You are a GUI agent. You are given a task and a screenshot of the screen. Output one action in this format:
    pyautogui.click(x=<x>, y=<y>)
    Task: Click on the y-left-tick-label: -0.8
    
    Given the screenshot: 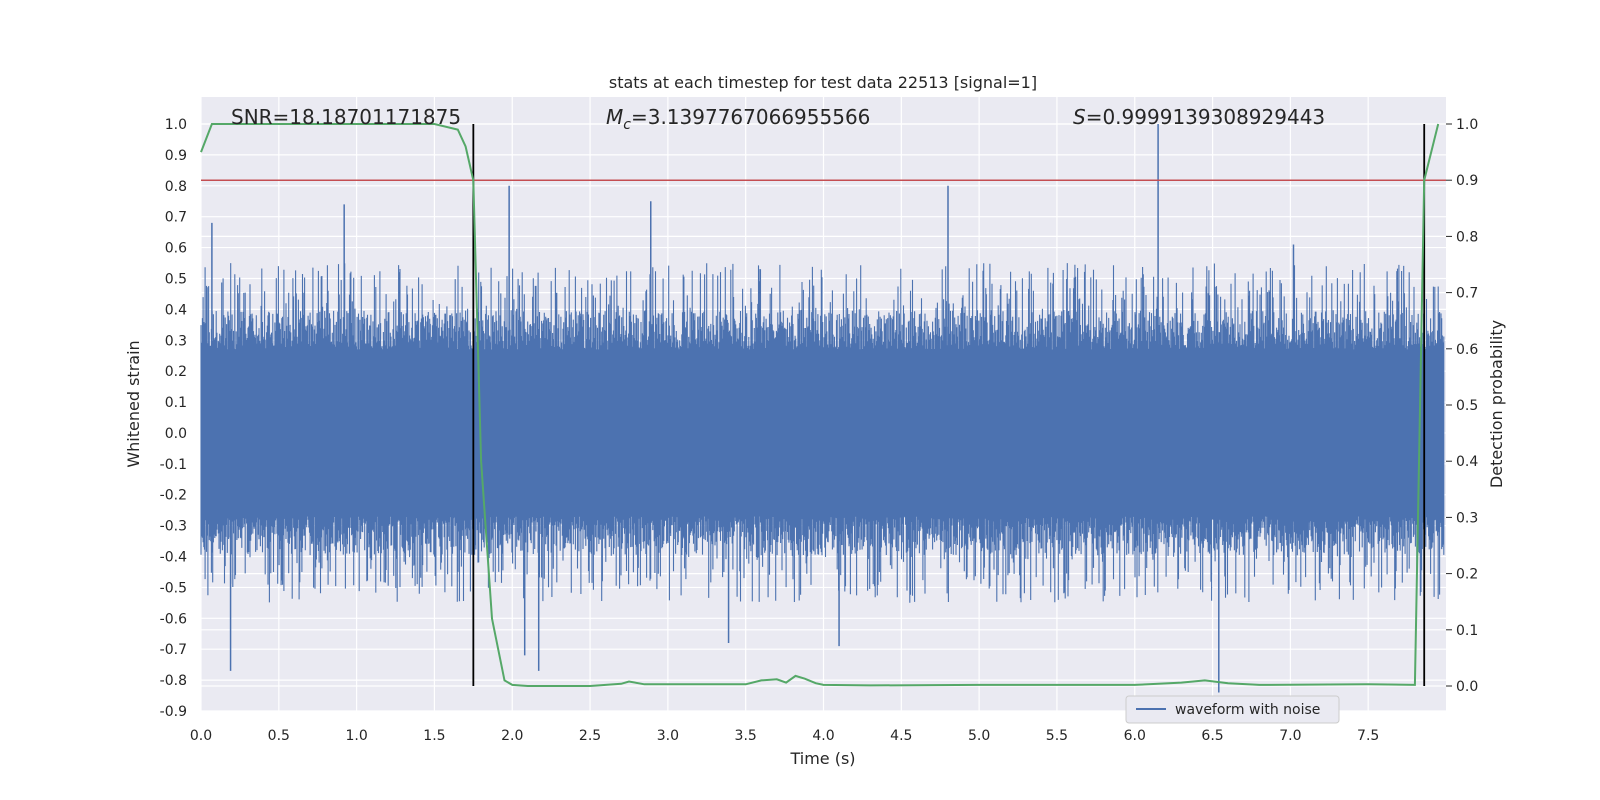 What is the action you would take?
    pyautogui.click(x=173, y=681)
    